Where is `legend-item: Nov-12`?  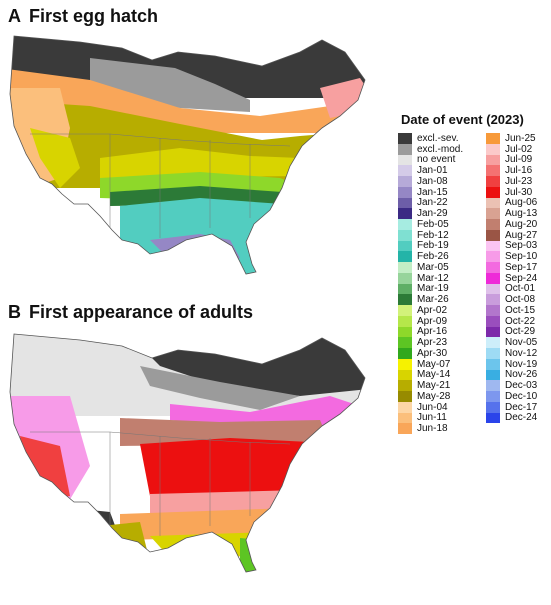 legend-item: Nov-12 is located at coordinates (518, 353).